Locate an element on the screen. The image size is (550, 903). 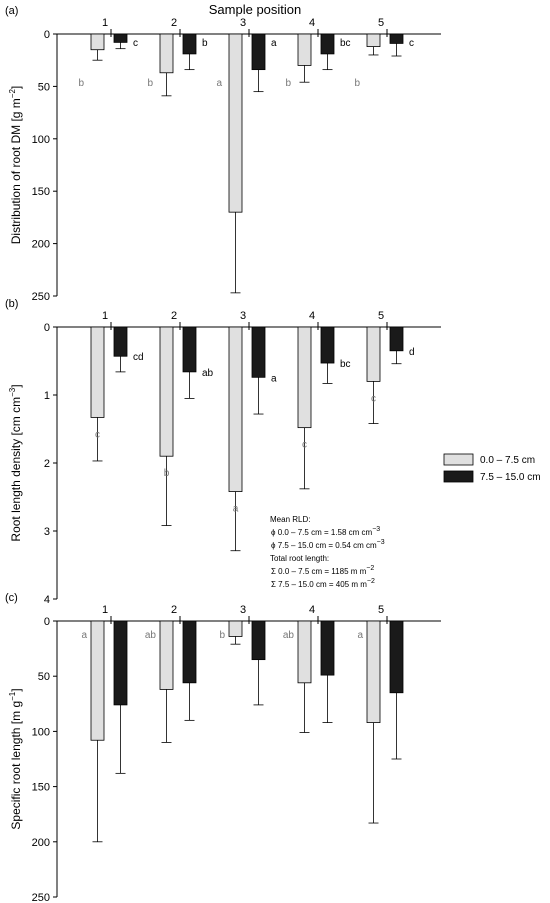
annotation-line: ϕ 0.0 – 7.5 cm = 1.58 cm cm−3 is located at coordinates (325, 531).